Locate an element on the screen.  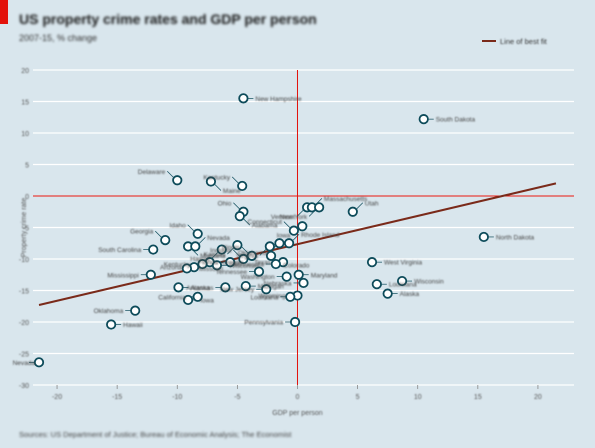
point-label: Michigan is located at coordinates (271, 287).